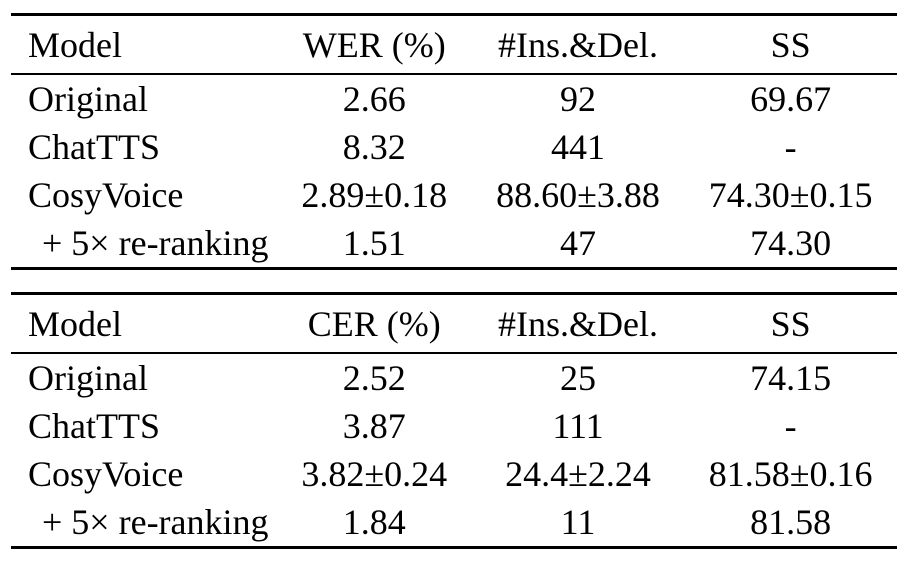 This screenshot has width=908, height=569. Describe the element at coordinates (791, 243) in the screenshot. I see `ss-value-cell: 74.30` at that location.